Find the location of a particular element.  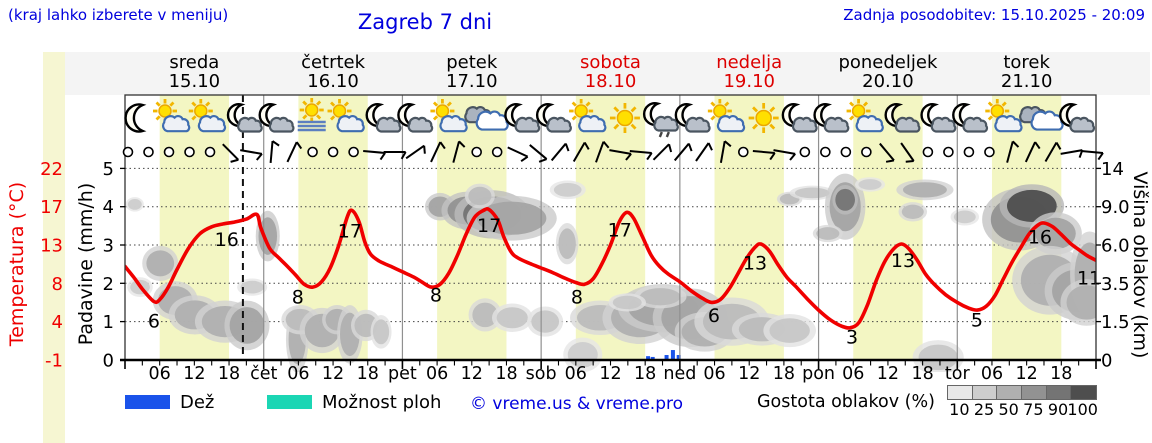

cloud-density-legend-label: Gostota oblakov (%) is located at coordinates (846, 402).